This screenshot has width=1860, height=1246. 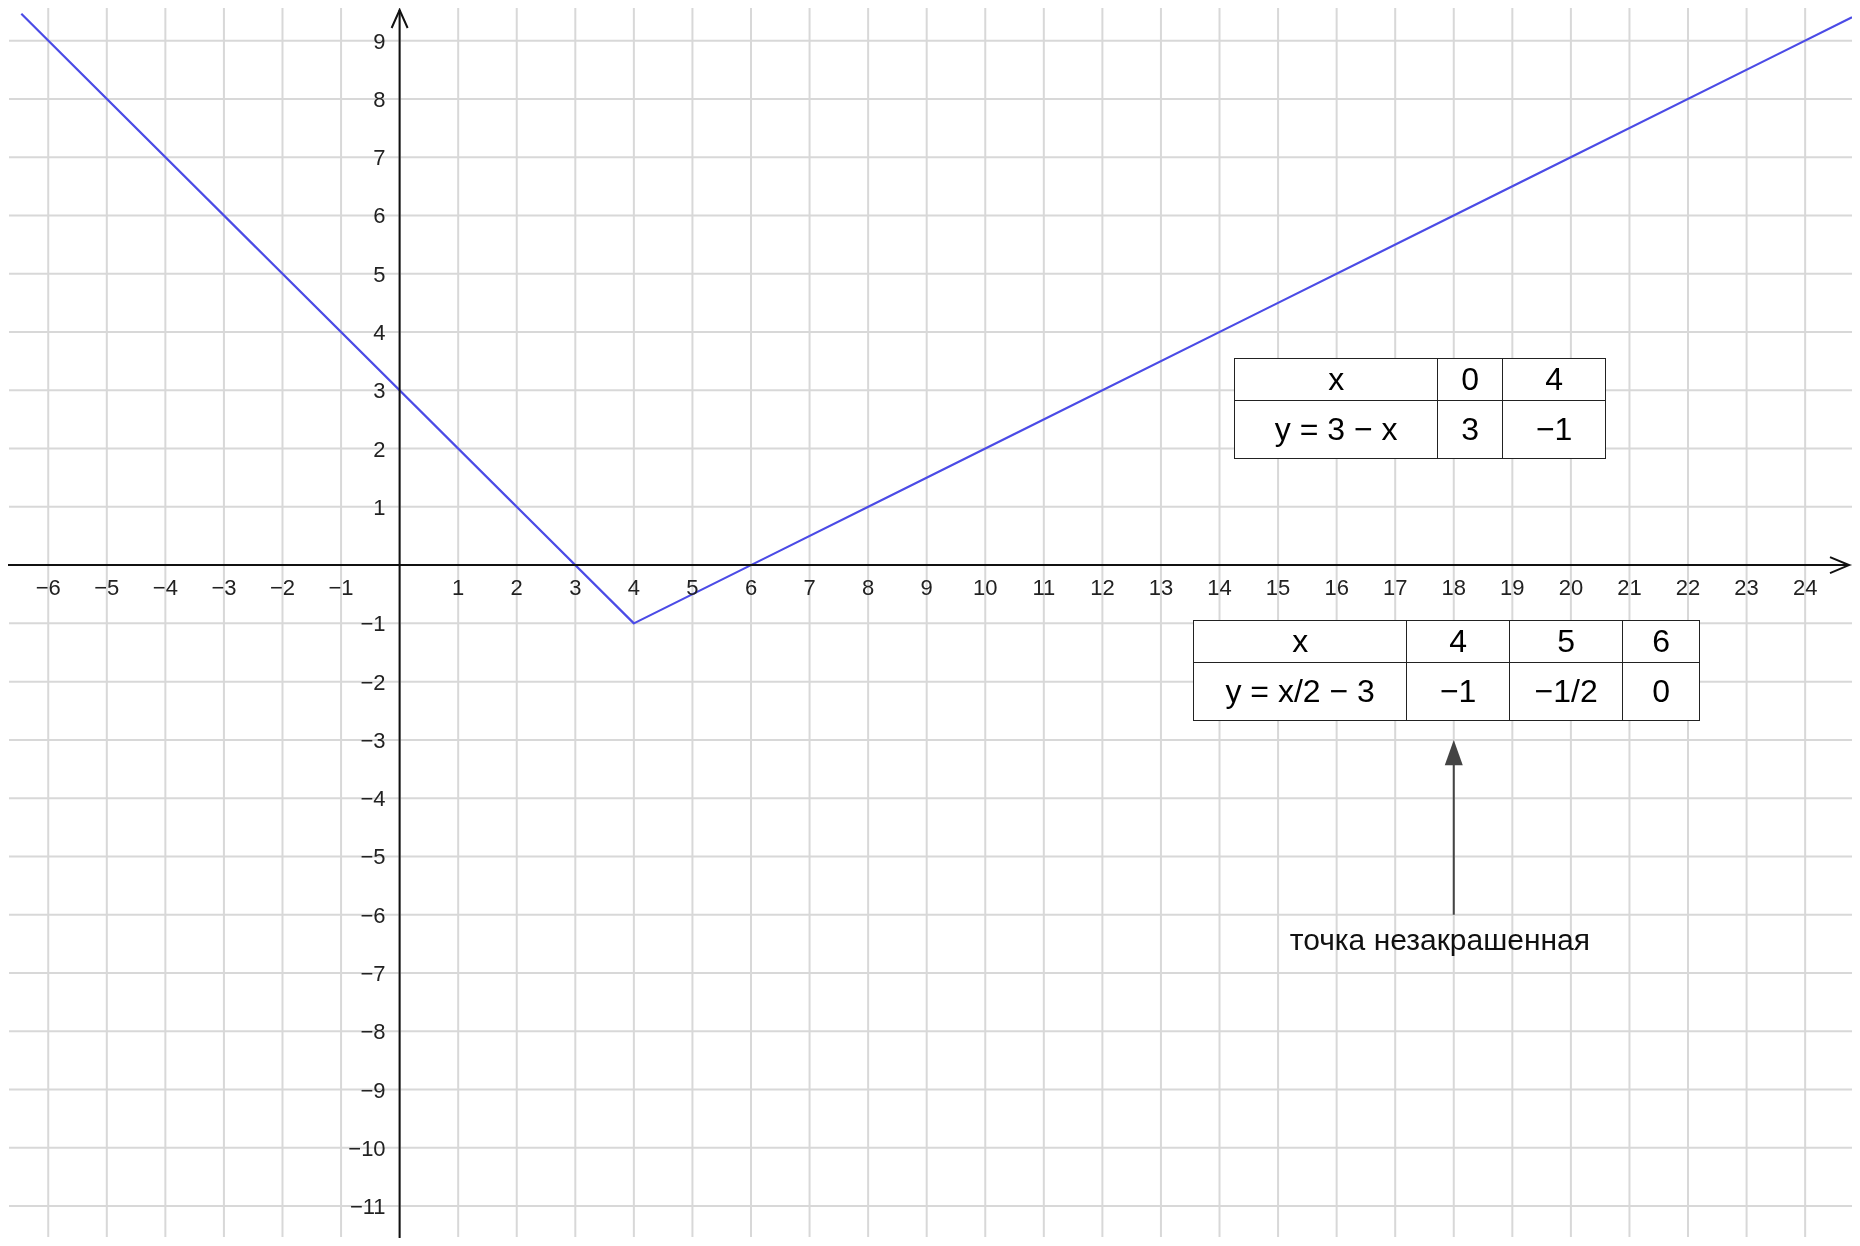 I want to click on x-tick-label: 16, so click(x=1336, y=588).